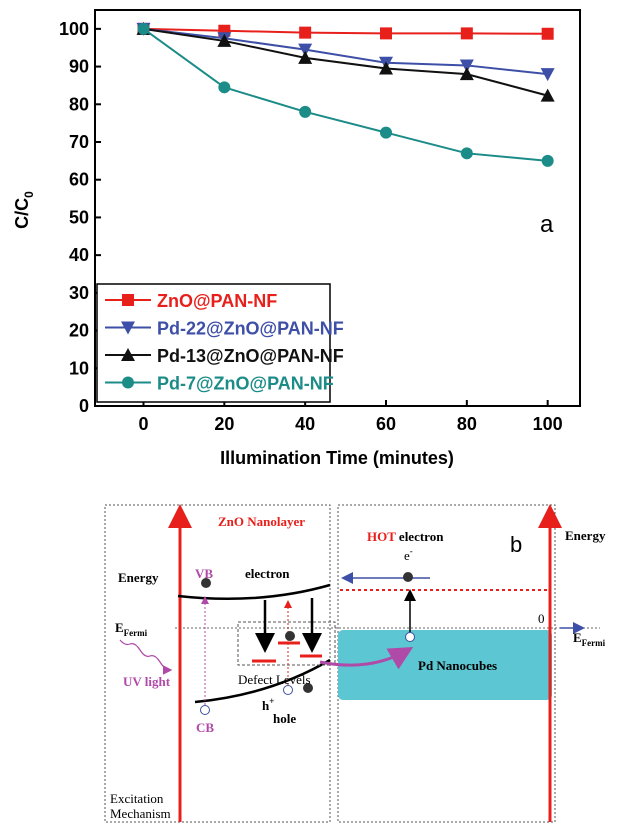 This screenshot has height=835, width=621. Describe the element at coordinates (205, 727) in the screenshot. I see `label: CB` at that location.